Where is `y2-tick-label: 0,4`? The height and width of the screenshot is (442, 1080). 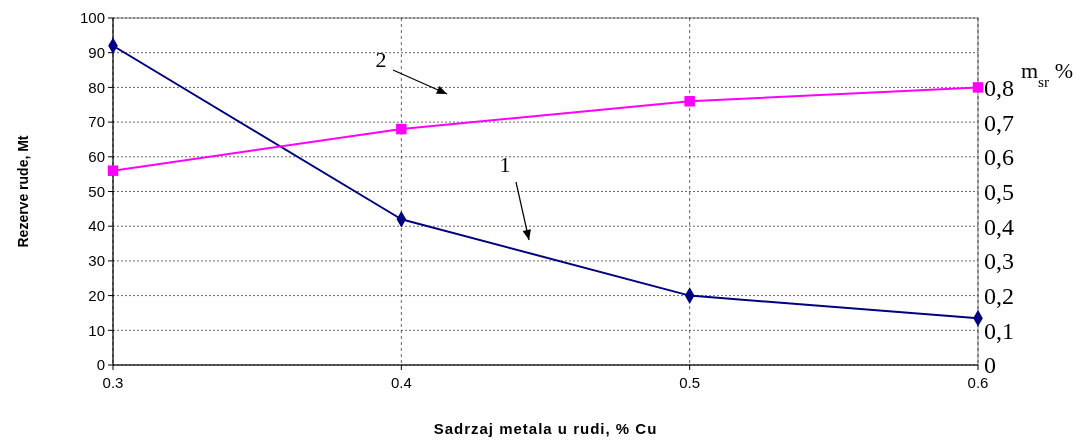 y2-tick-label: 0,4 is located at coordinates (999, 226).